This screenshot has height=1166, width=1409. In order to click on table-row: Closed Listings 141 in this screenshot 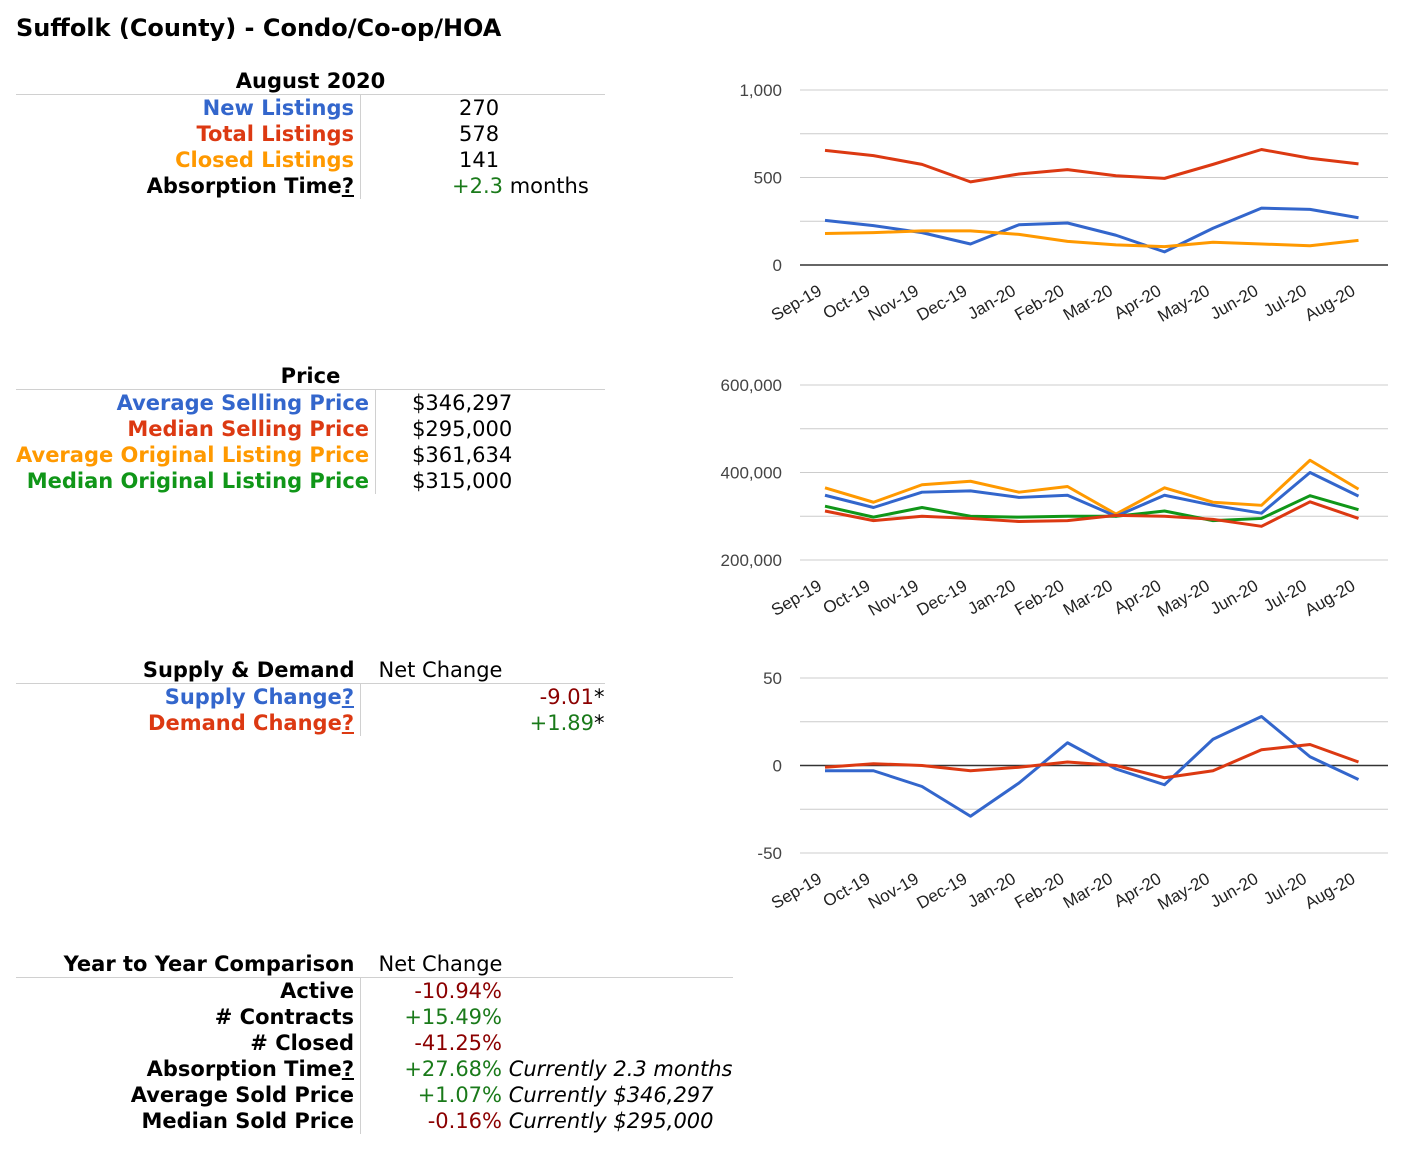, I will do `click(310, 160)`.